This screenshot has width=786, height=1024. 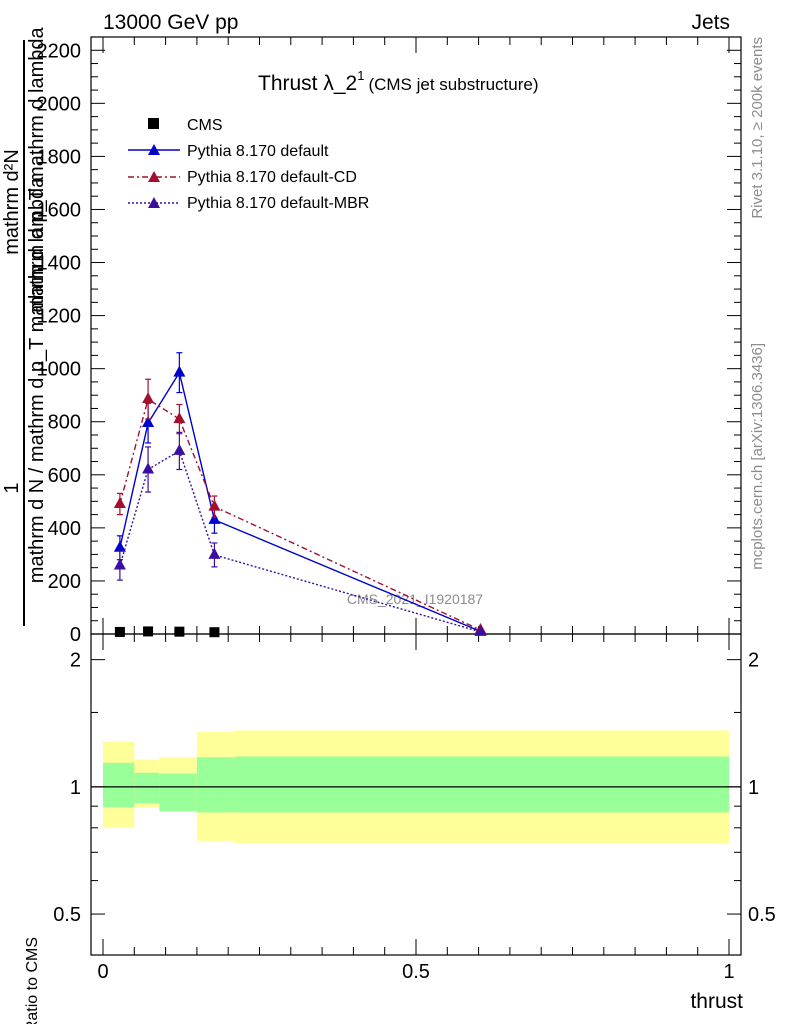 What do you see at coordinates (12, 487) in the screenshot?
I see `y-label-frac-one: 1` at bounding box center [12, 487].